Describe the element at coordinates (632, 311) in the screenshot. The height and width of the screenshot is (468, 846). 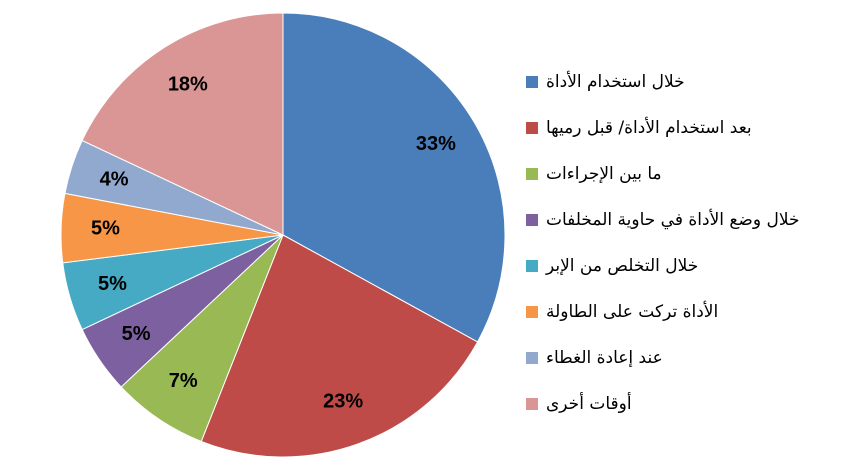
I see `legend-label: الأداة تركت على الطاولة` at that location.